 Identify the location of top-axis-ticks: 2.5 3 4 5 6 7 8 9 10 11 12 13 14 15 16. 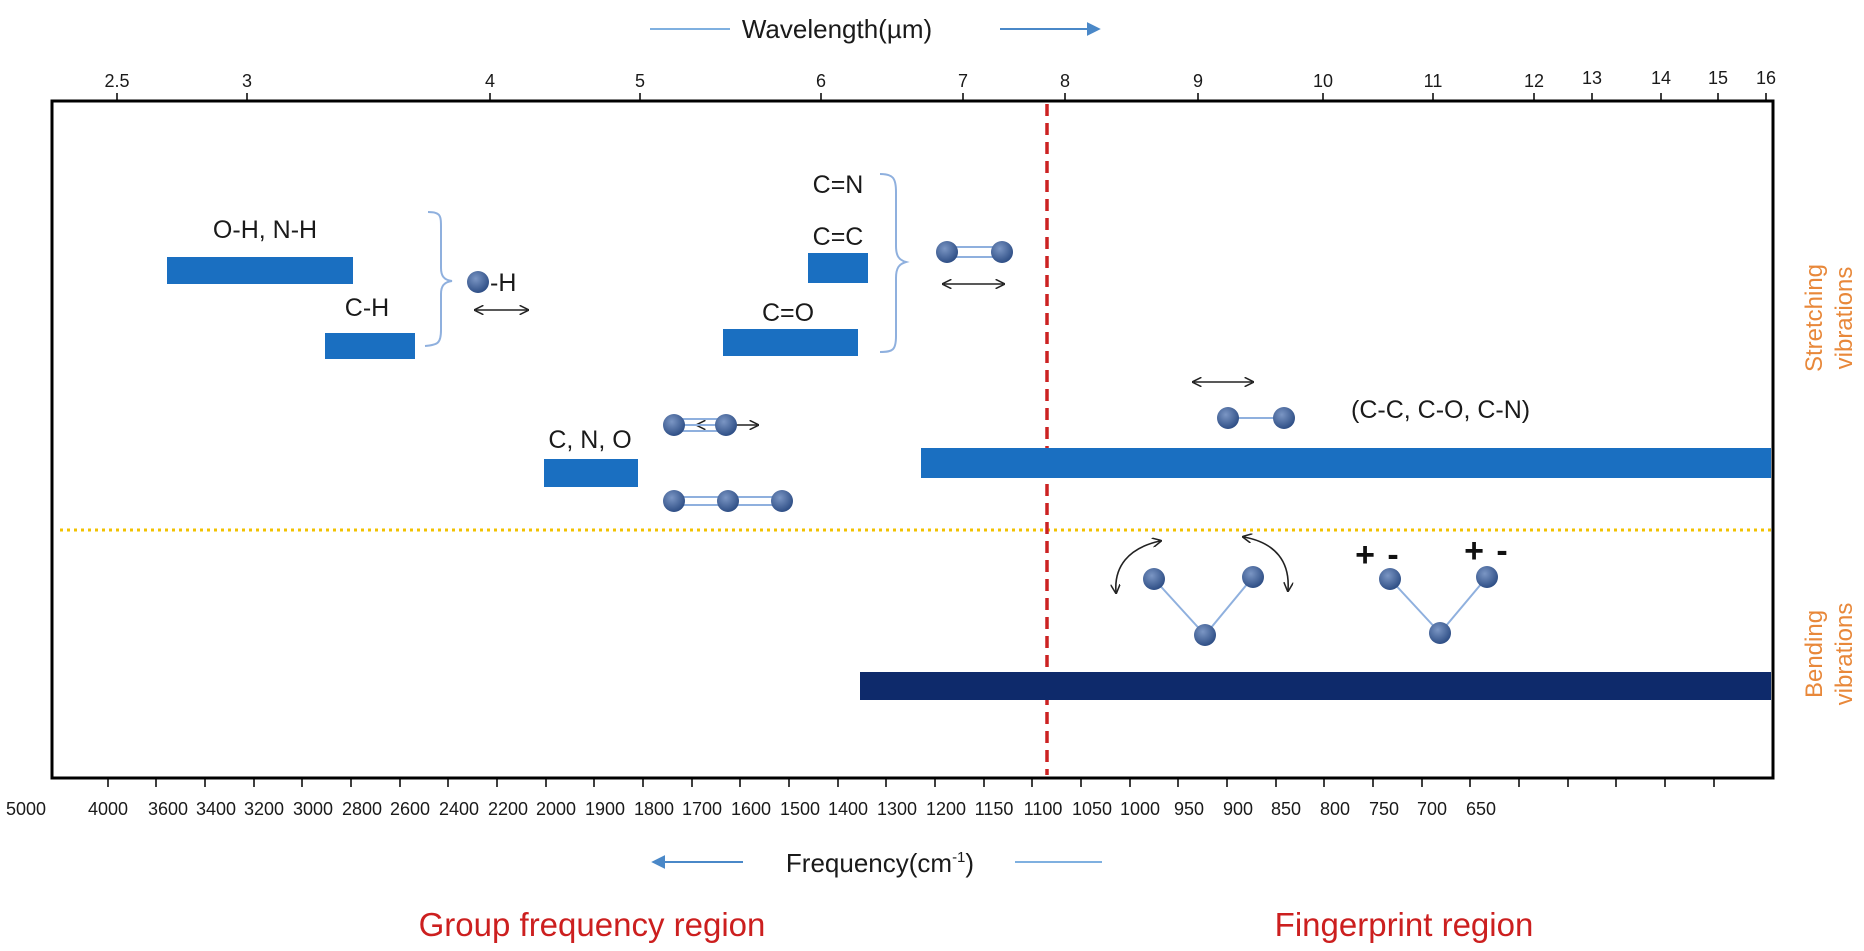
(940, 79).